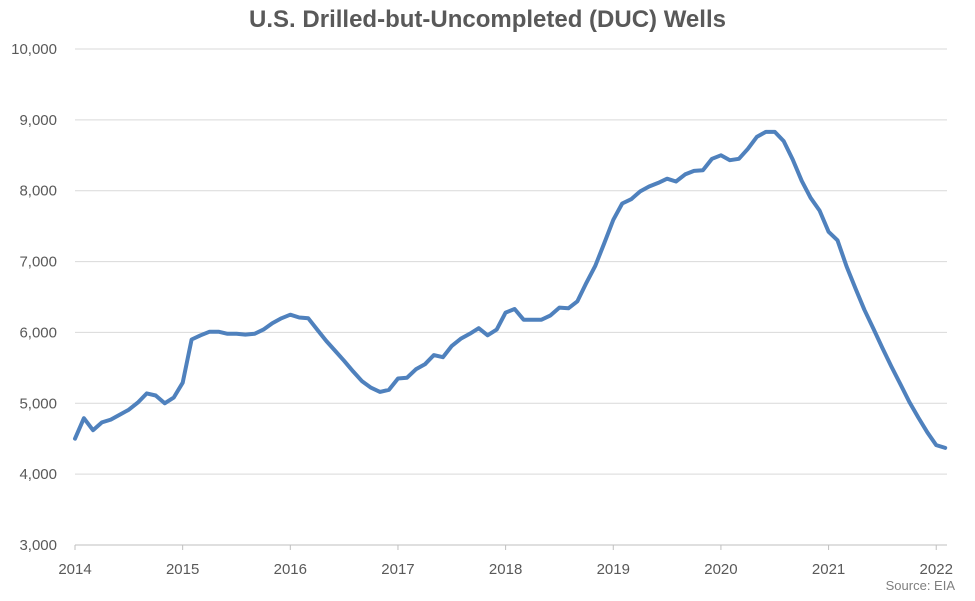 The image size is (975, 601). What do you see at coordinates (613, 569) in the screenshot?
I see `x-tick-label: 2019` at bounding box center [613, 569].